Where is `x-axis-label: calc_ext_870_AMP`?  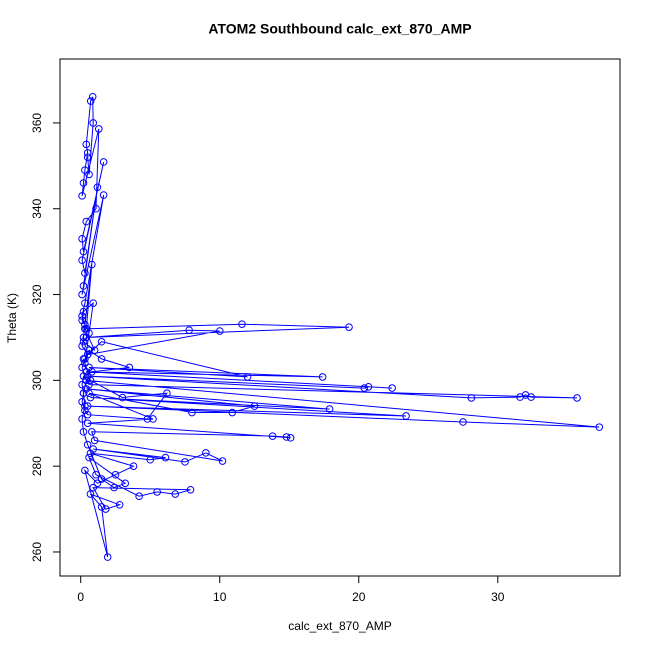 x-axis-label: calc_ext_870_AMP is located at coordinates (339, 626).